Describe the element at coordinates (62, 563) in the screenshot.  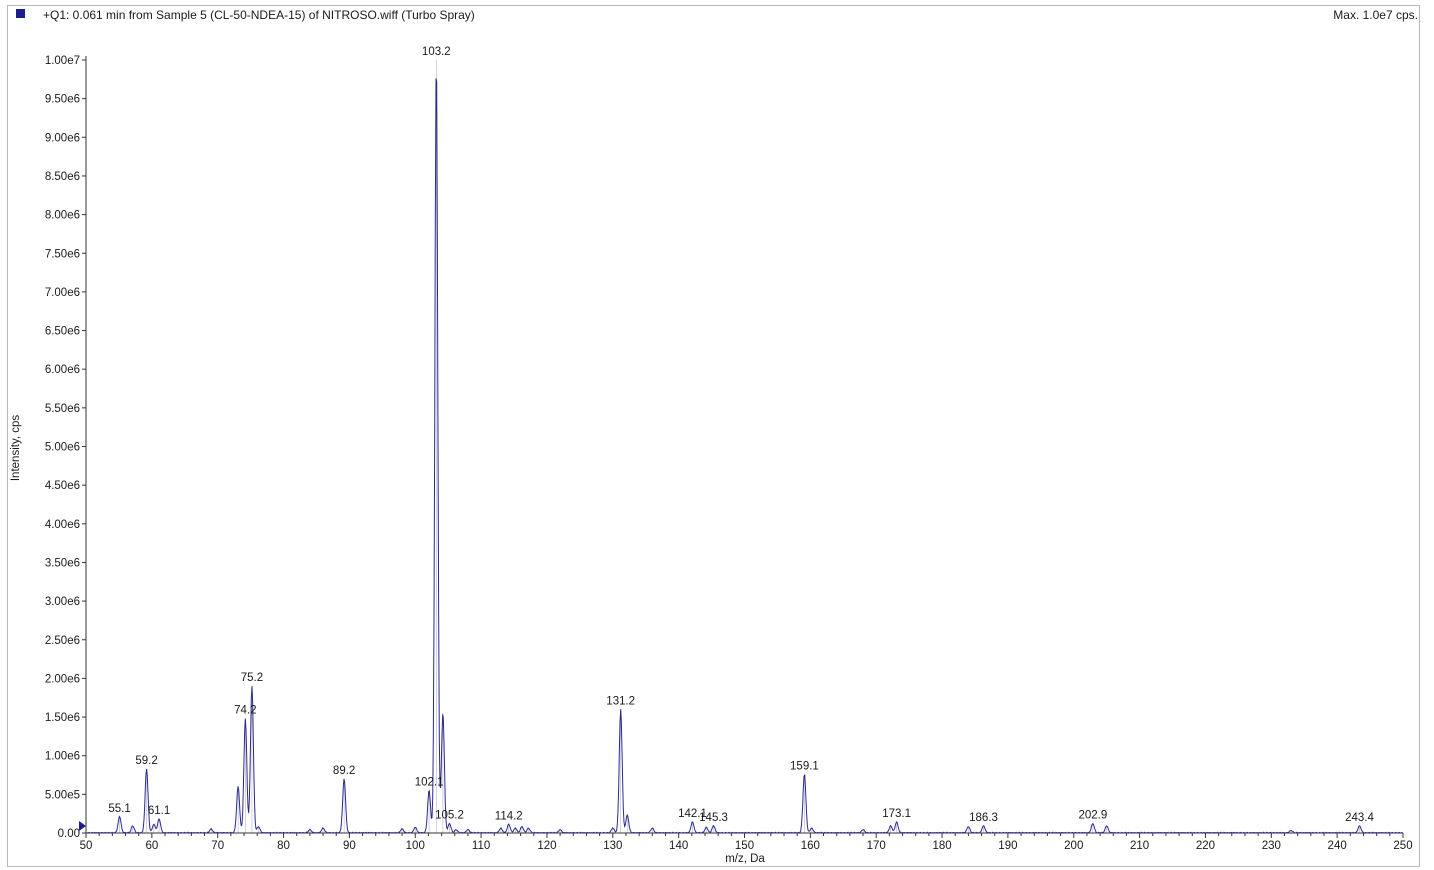
I see `y-tick-label: 3.50e6` at that location.